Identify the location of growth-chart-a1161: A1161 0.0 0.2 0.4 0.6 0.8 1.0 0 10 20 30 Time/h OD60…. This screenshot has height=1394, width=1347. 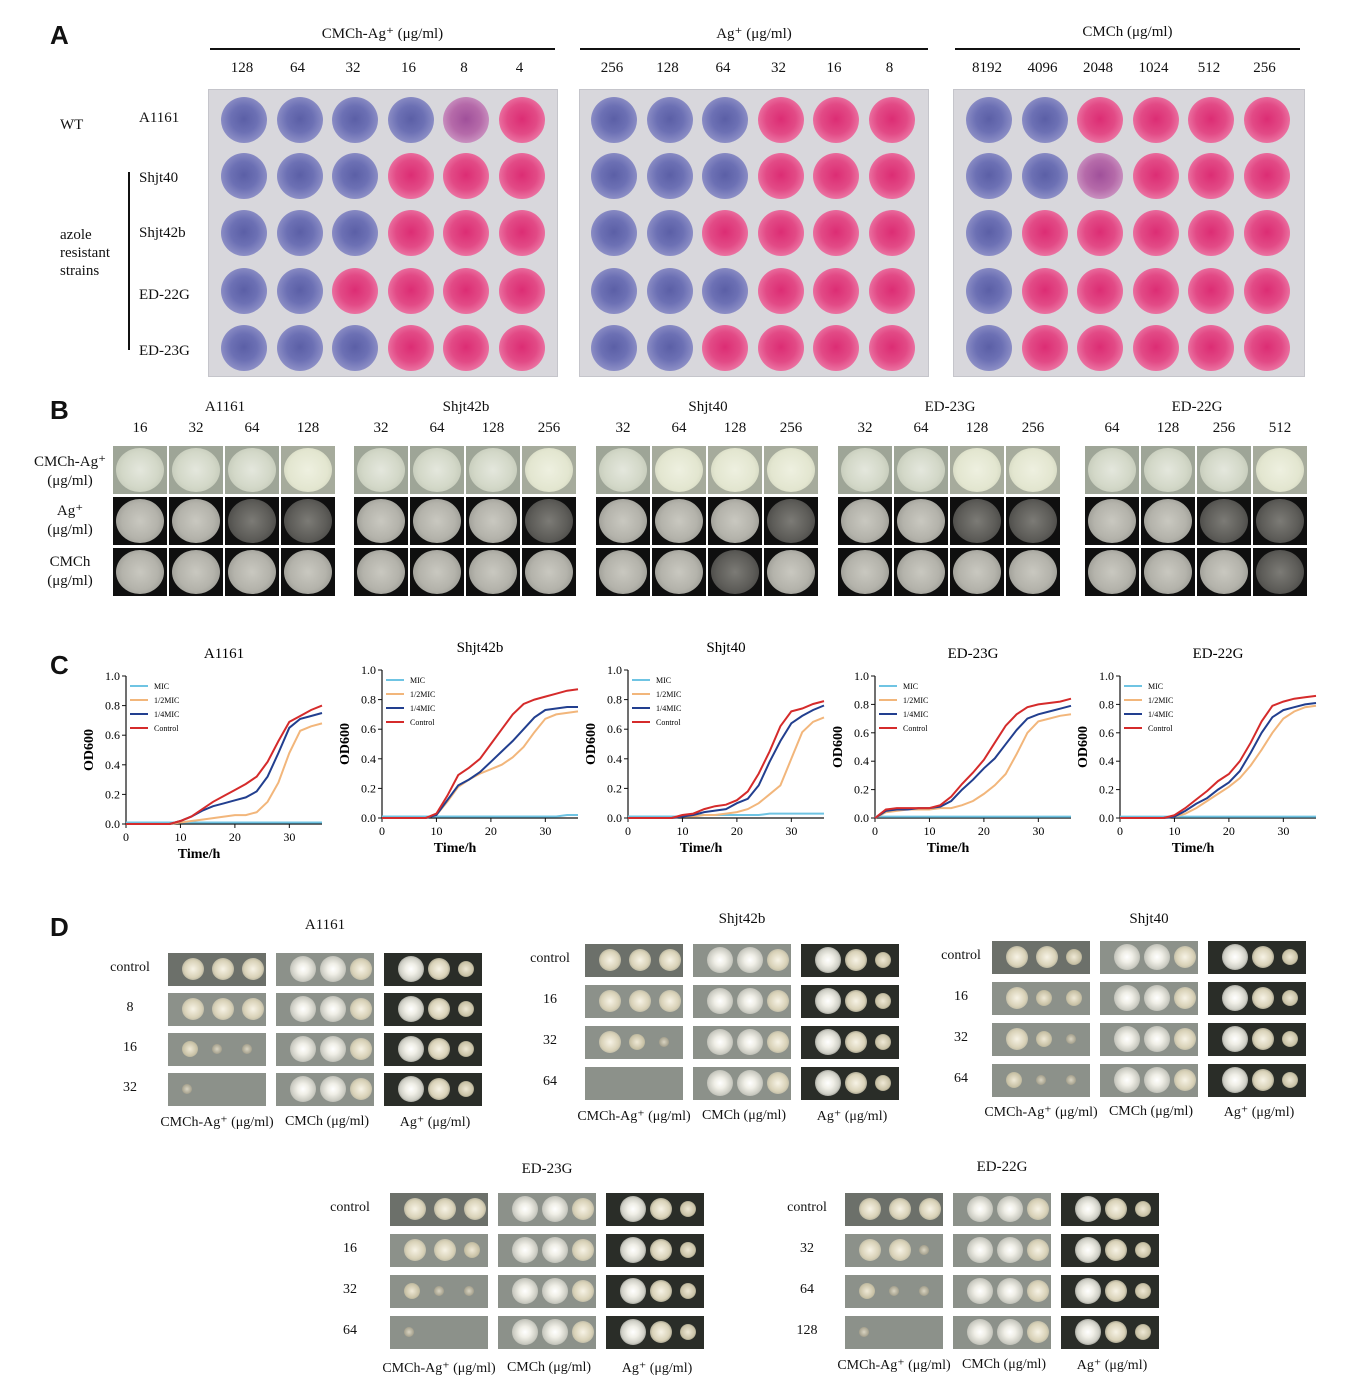
(202, 754).